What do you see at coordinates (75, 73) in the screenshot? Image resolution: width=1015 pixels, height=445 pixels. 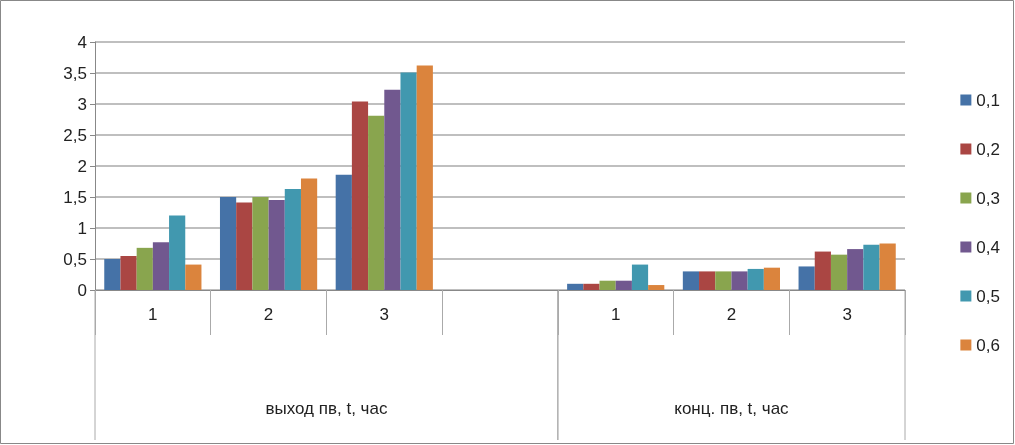 I see `y-tick-label: 3,5` at bounding box center [75, 73].